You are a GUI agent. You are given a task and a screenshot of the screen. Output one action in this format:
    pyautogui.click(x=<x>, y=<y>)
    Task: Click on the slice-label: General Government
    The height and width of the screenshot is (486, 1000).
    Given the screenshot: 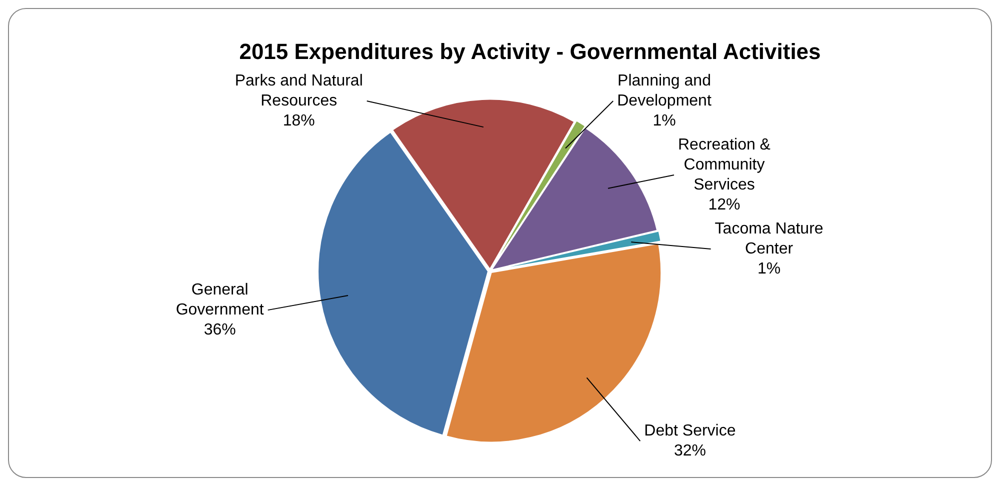 What is the action you would take?
    pyautogui.click(x=220, y=299)
    